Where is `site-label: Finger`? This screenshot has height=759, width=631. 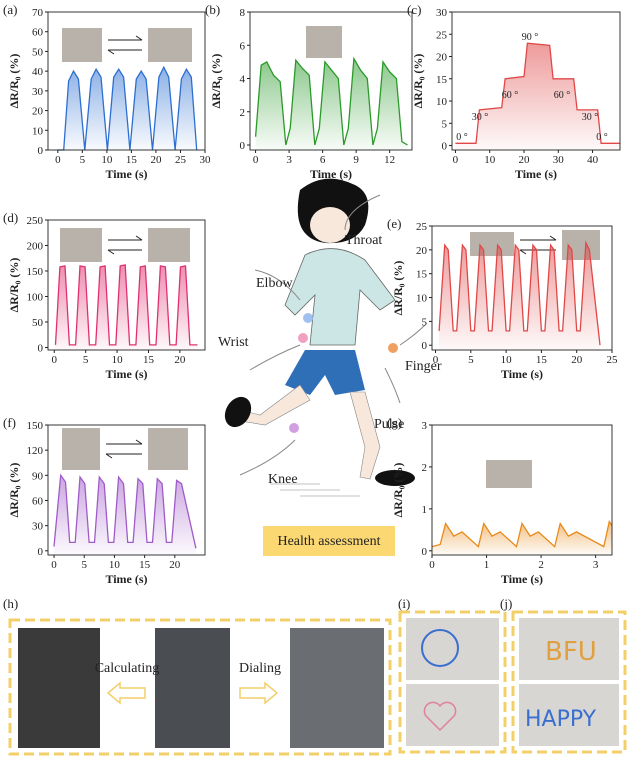
site-label: Finger is located at coordinates (423, 366).